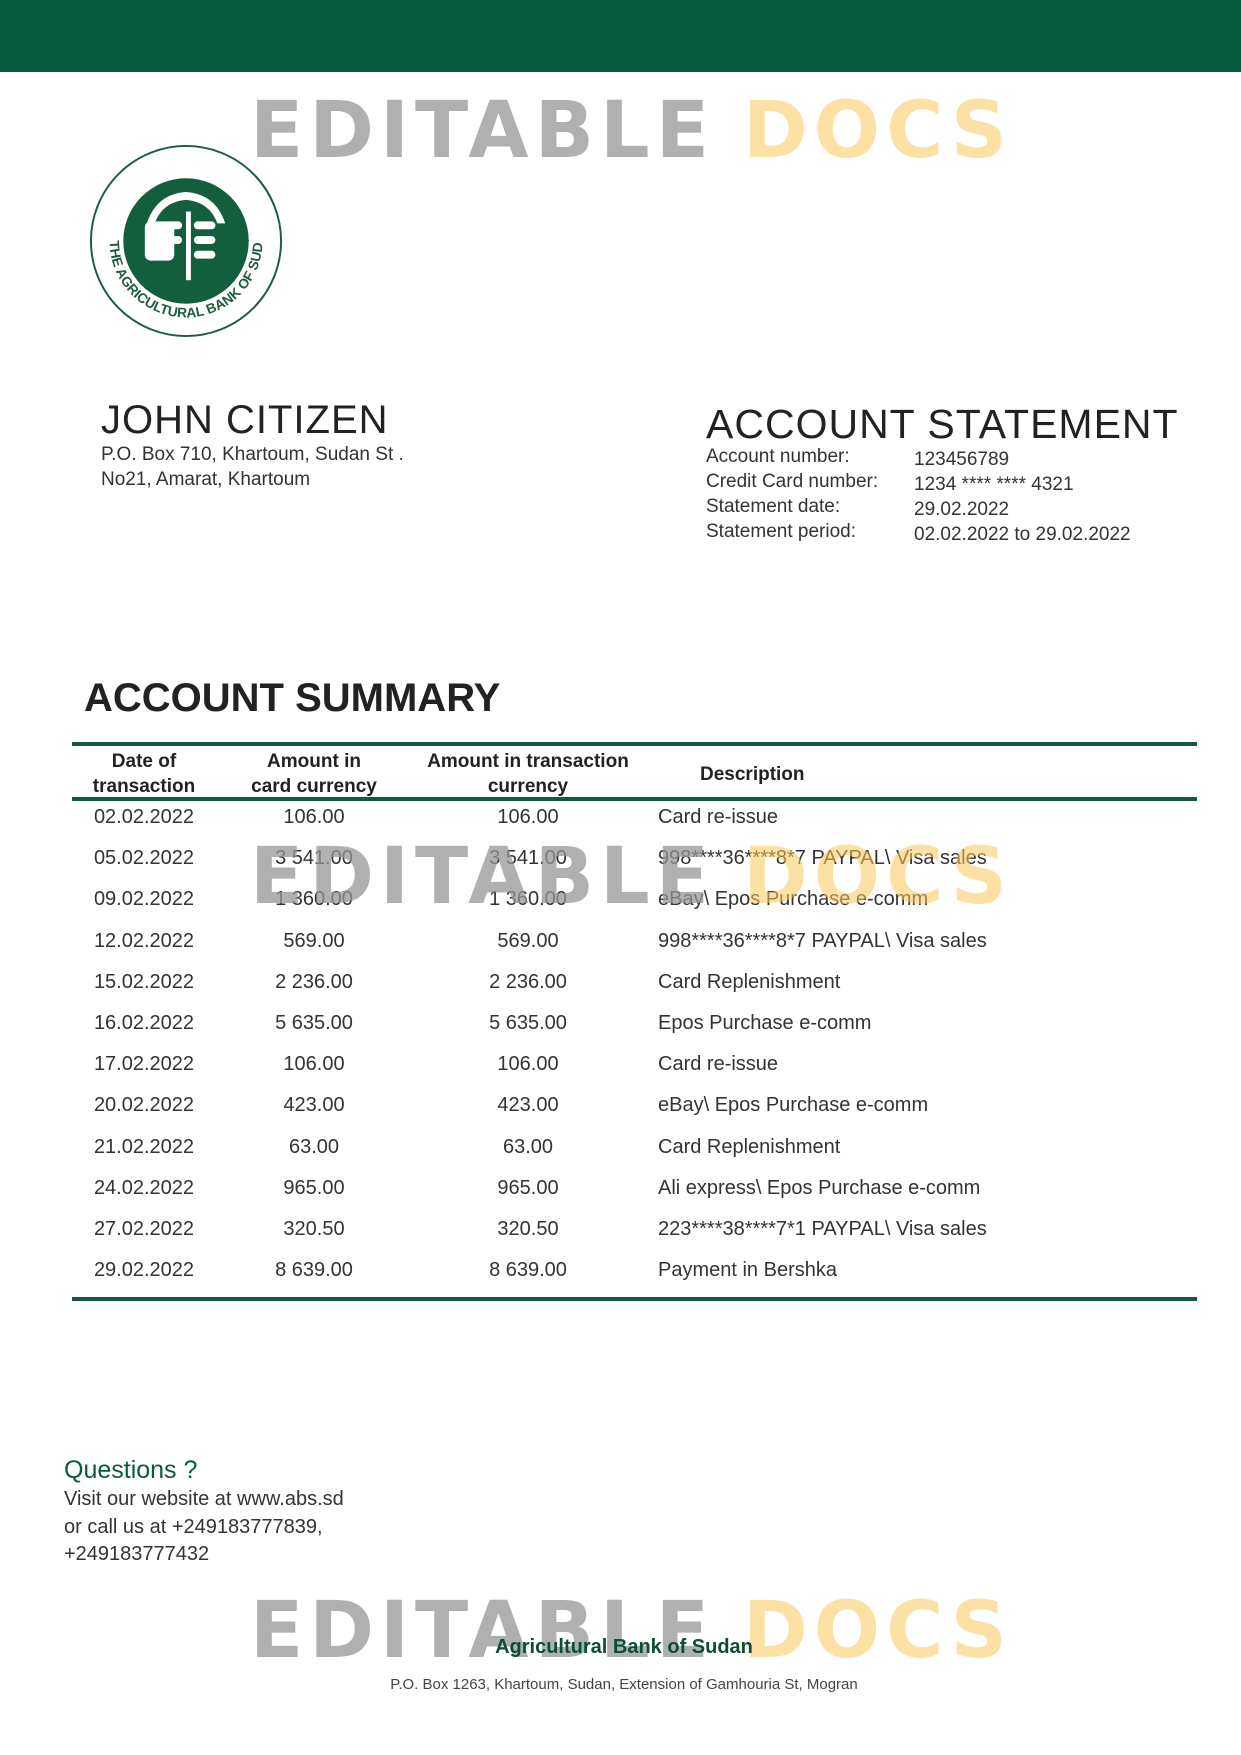 The width and height of the screenshot is (1241, 1755). What do you see at coordinates (144, 940) in the screenshot?
I see `cell-date: 12.02.2022` at bounding box center [144, 940].